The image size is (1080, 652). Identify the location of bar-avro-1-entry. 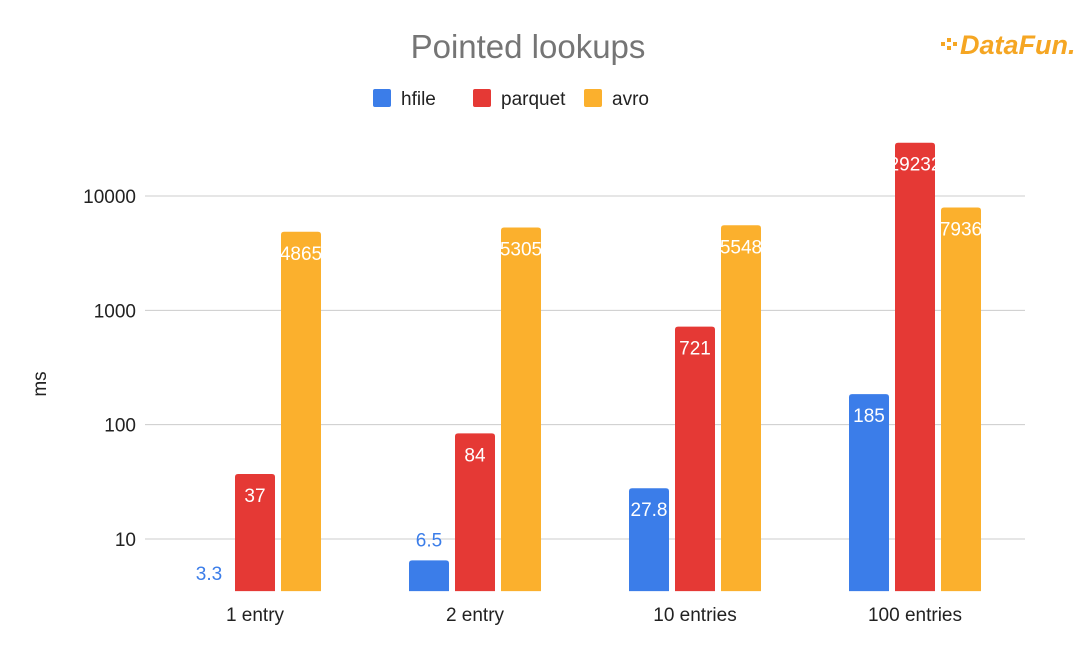
(301, 411).